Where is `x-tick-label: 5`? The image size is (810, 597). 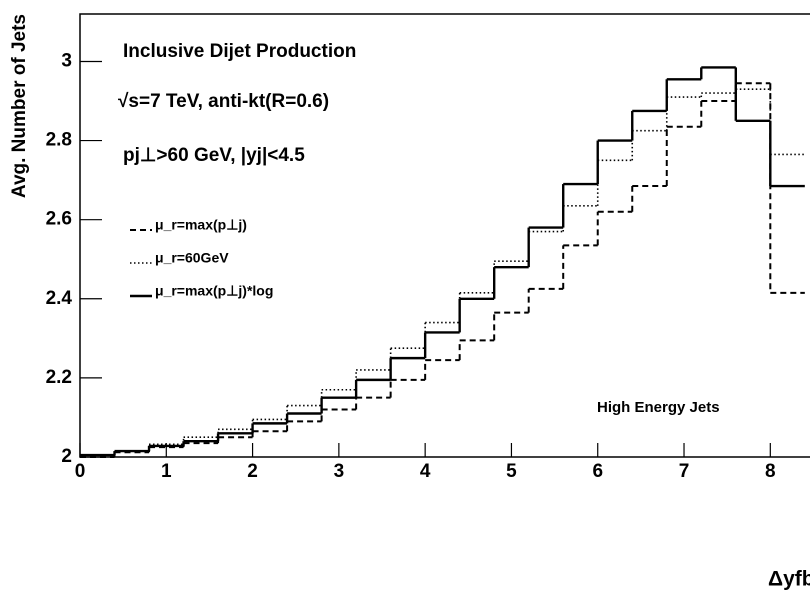 x-tick-label: 5 is located at coordinates (511, 471).